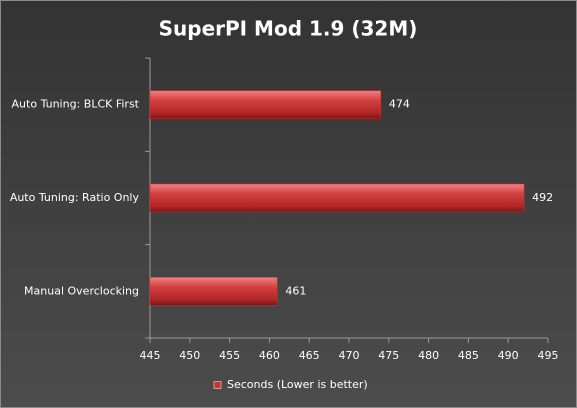 This screenshot has height=408, width=577. I want to click on x-tick-label: 450, so click(189, 355).